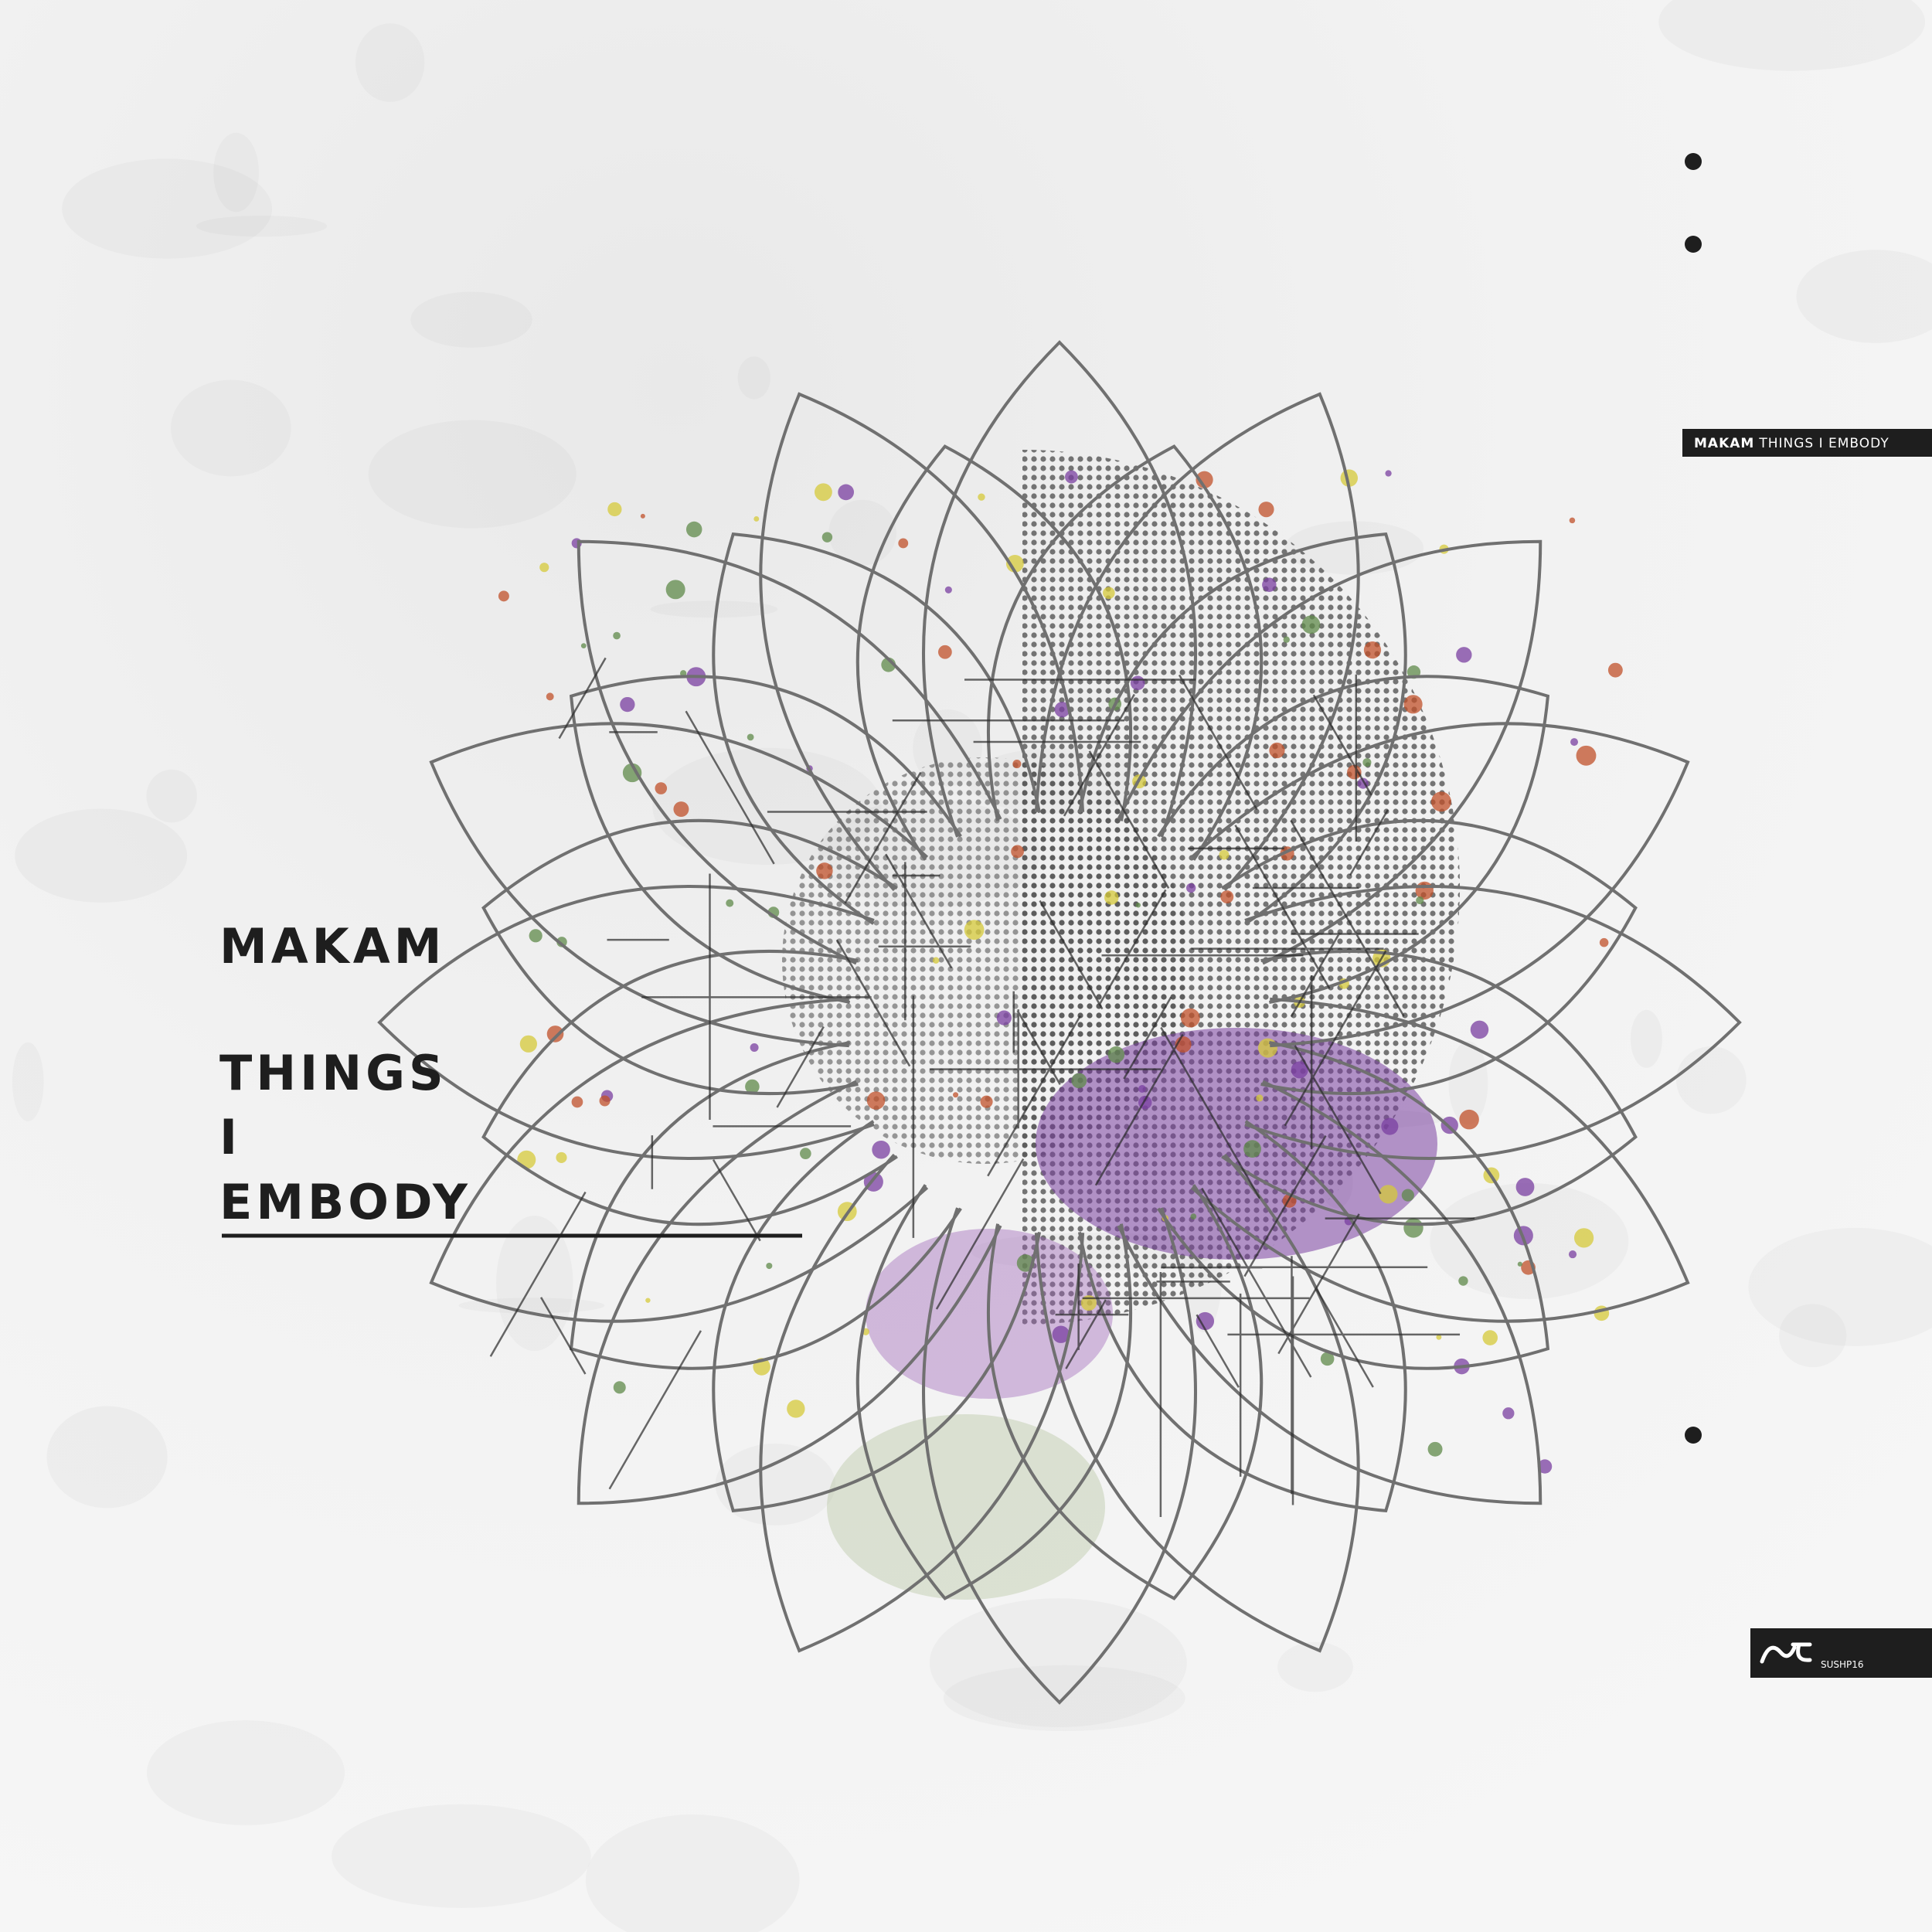 This screenshot has width=1932, height=1932. Describe the element at coordinates (985, 961) in the screenshot. I see `halftone-disc` at that location.